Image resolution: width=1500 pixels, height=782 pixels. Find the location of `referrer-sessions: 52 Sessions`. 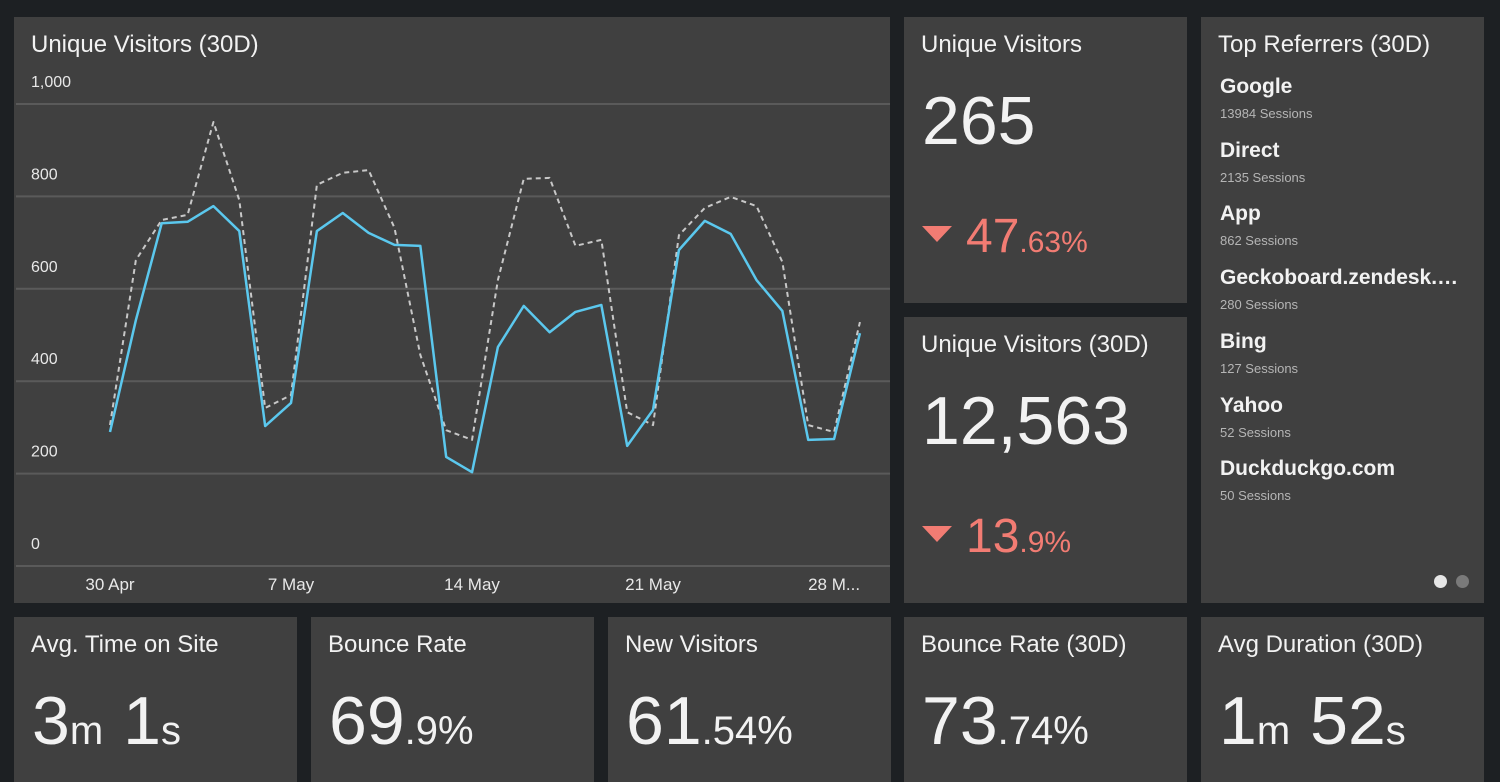

referrer-sessions: 52 Sessions is located at coordinates (1255, 432).